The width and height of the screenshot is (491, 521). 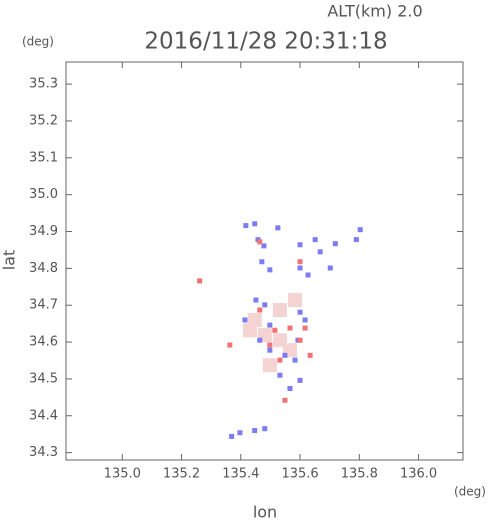 What do you see at coordinates (43, 452) in the screenshot?
I see `y-tick-label: 34.3` at bounding box center [43, 452].